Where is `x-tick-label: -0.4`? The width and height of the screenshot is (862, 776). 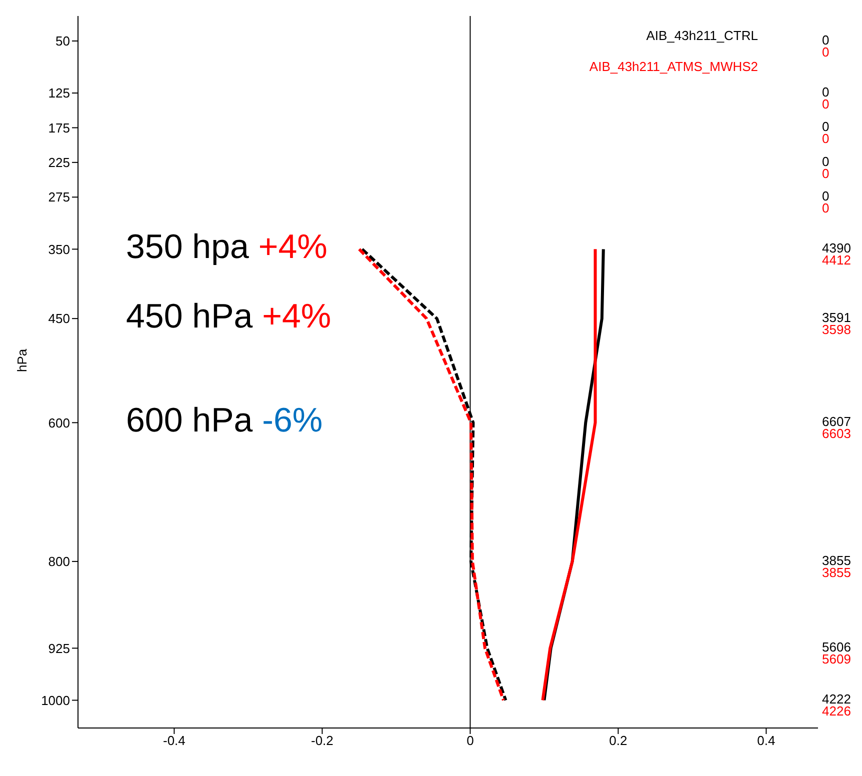 x-tick-label: -0.4 is located at coordinates (174, 740).